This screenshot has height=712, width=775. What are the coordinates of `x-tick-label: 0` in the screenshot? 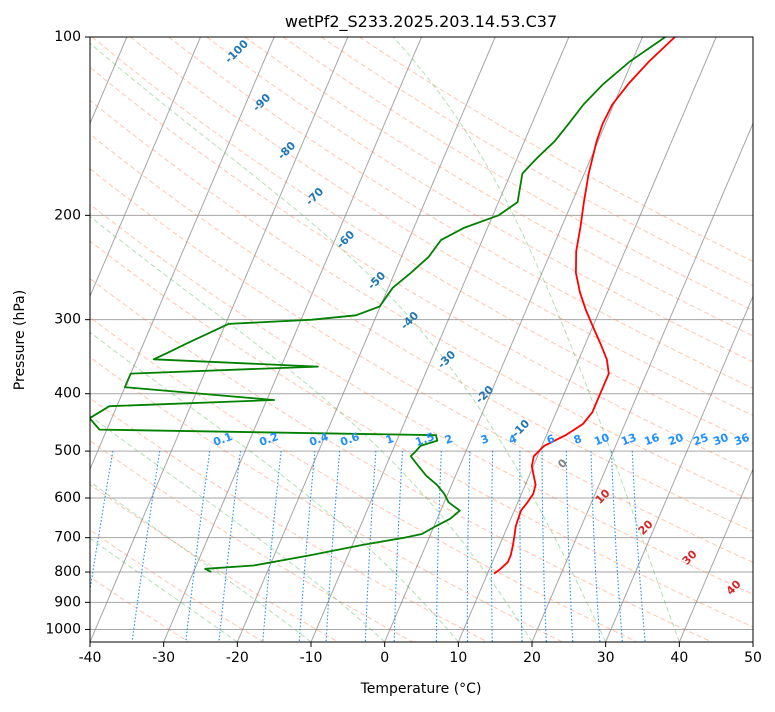 It's located at (384, 658).